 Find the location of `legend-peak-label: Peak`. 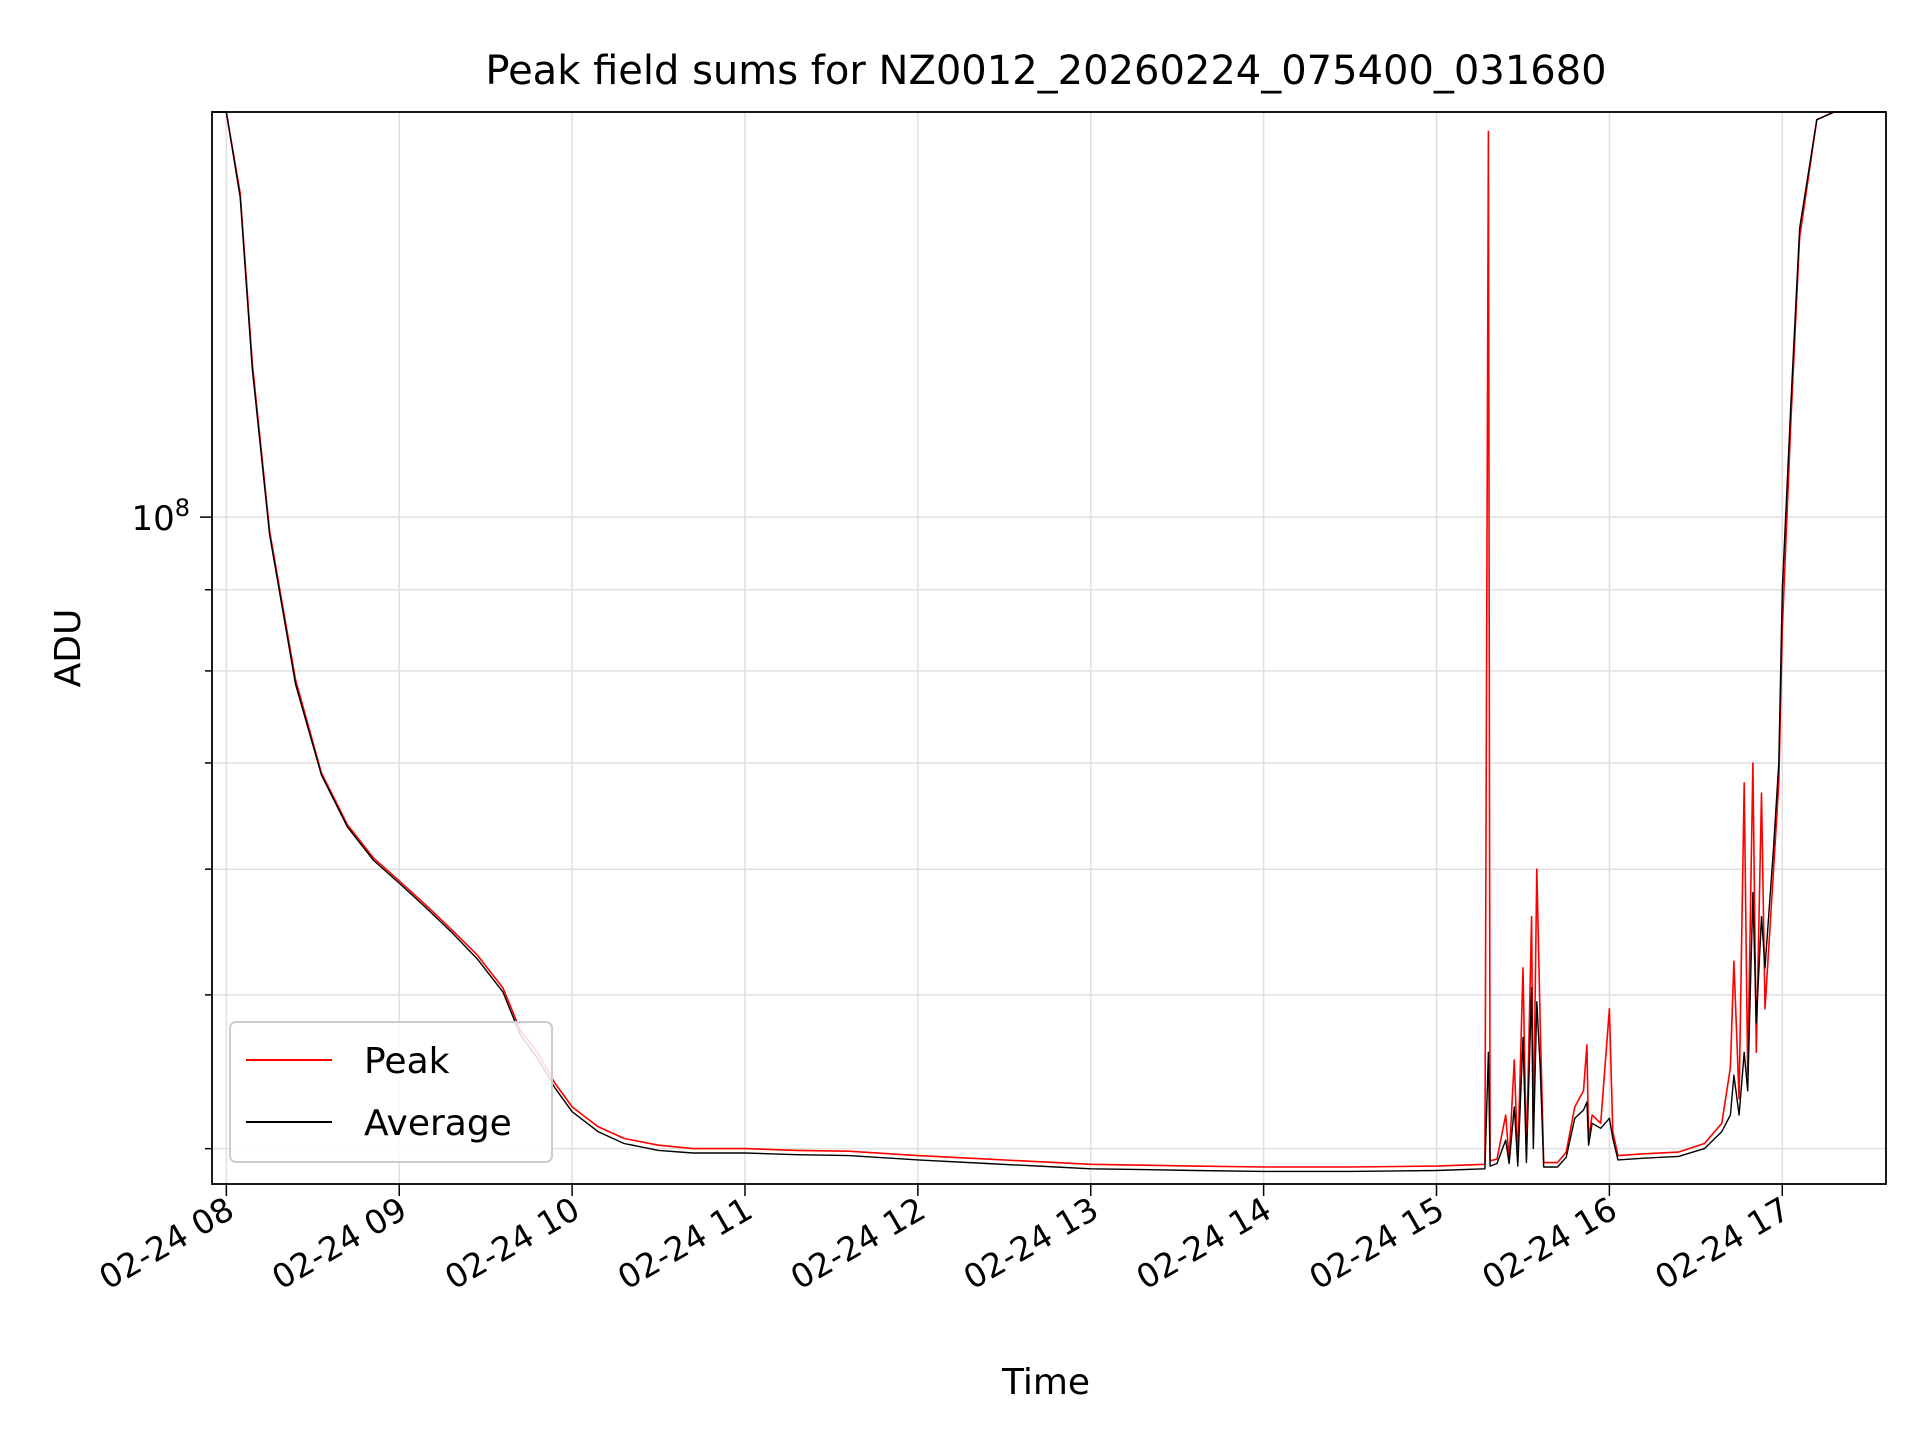

legend-peak-label: Peak is located at coordinates (407, 1061).